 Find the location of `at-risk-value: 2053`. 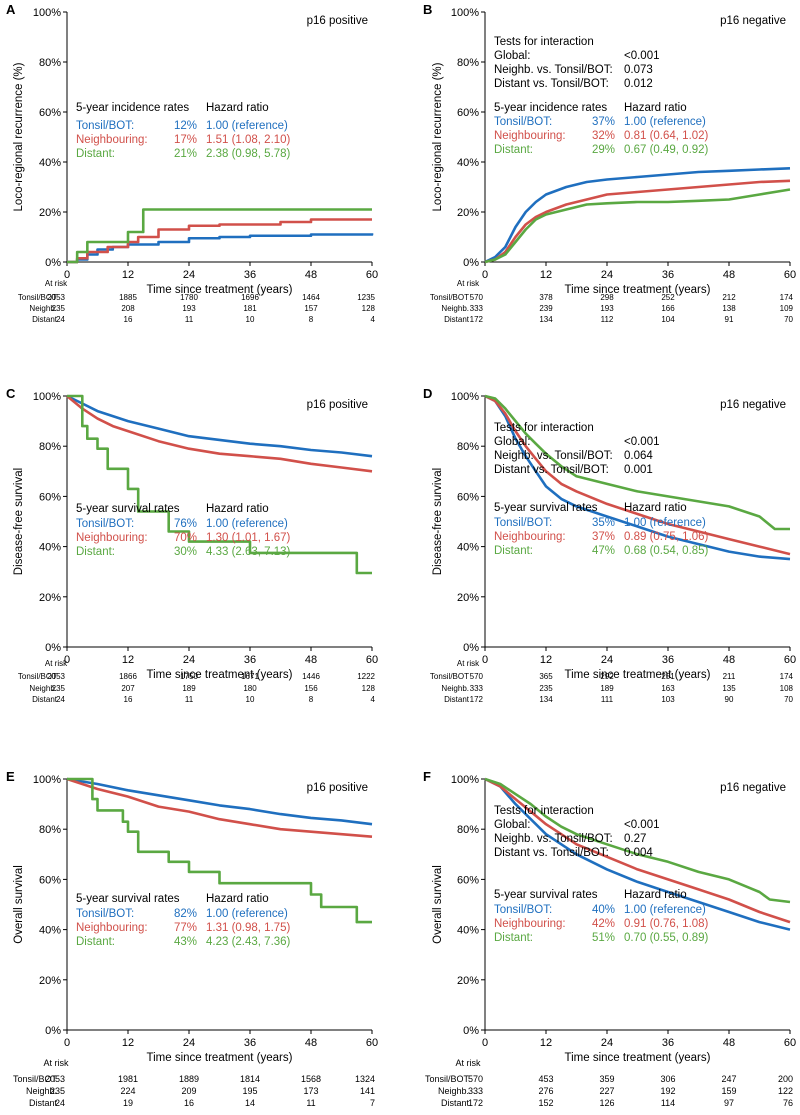

at-risk-value: 2053 is located at coordinates (56, 297).